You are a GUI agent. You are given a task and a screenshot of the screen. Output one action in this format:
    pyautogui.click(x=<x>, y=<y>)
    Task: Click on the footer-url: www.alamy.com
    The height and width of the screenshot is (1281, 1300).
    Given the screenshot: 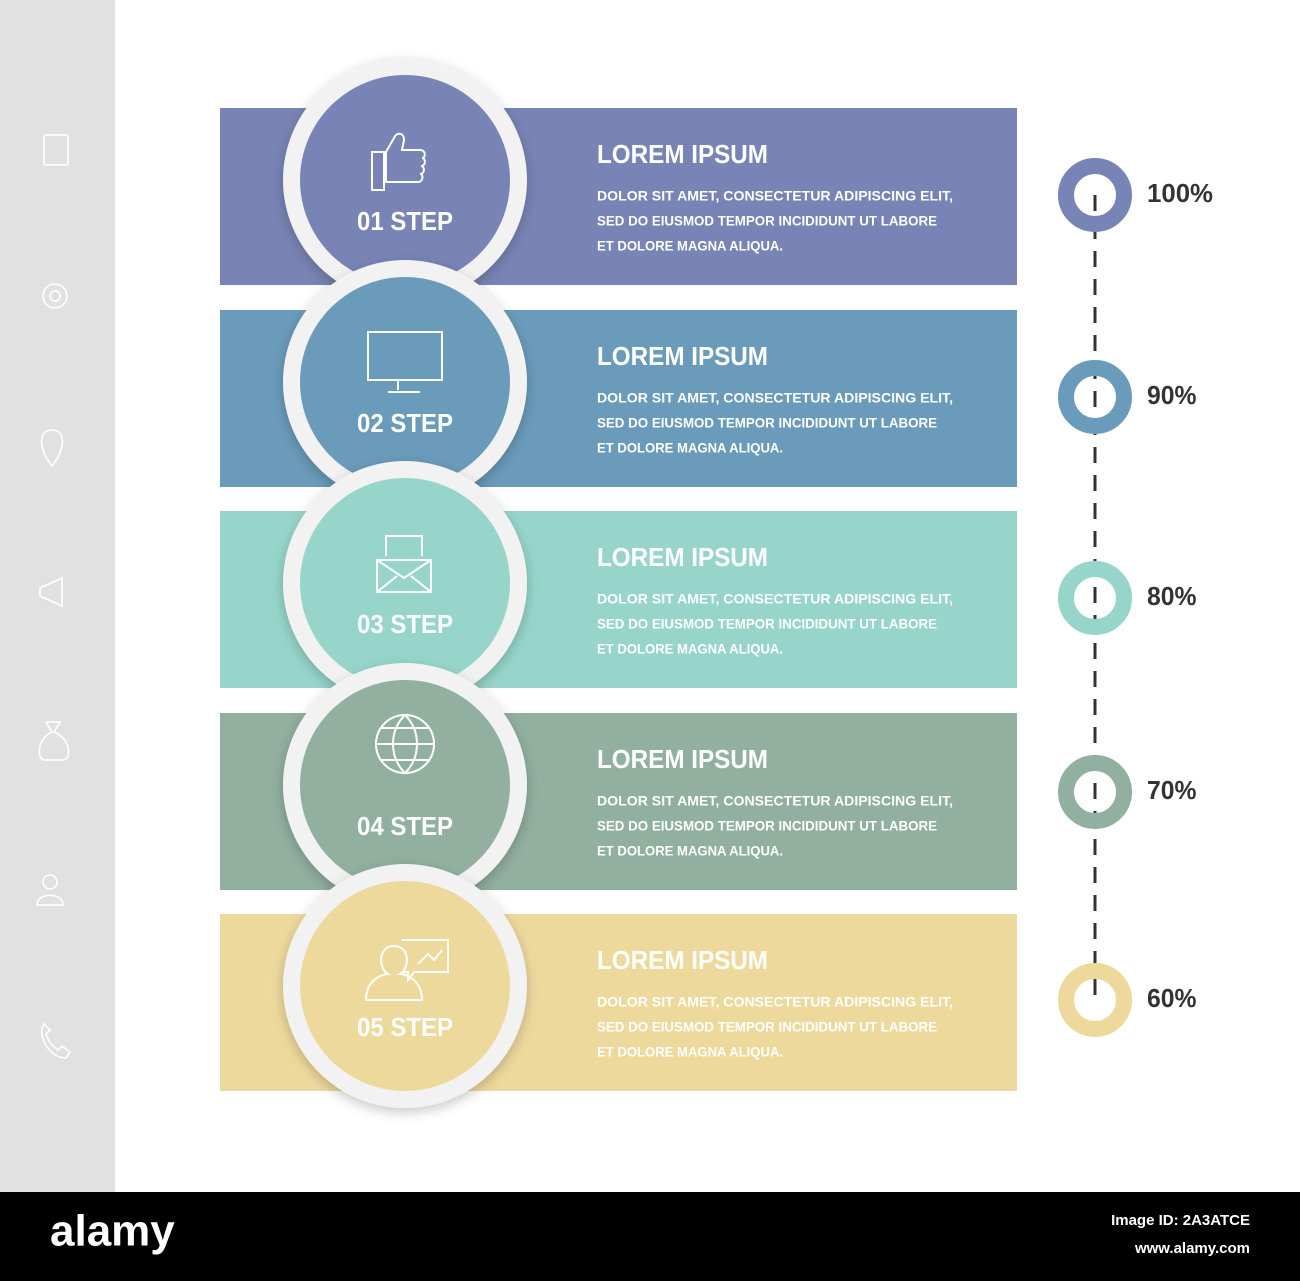 What is the action you would take?
    pyautogui.click(x=1192, y=1248)
    